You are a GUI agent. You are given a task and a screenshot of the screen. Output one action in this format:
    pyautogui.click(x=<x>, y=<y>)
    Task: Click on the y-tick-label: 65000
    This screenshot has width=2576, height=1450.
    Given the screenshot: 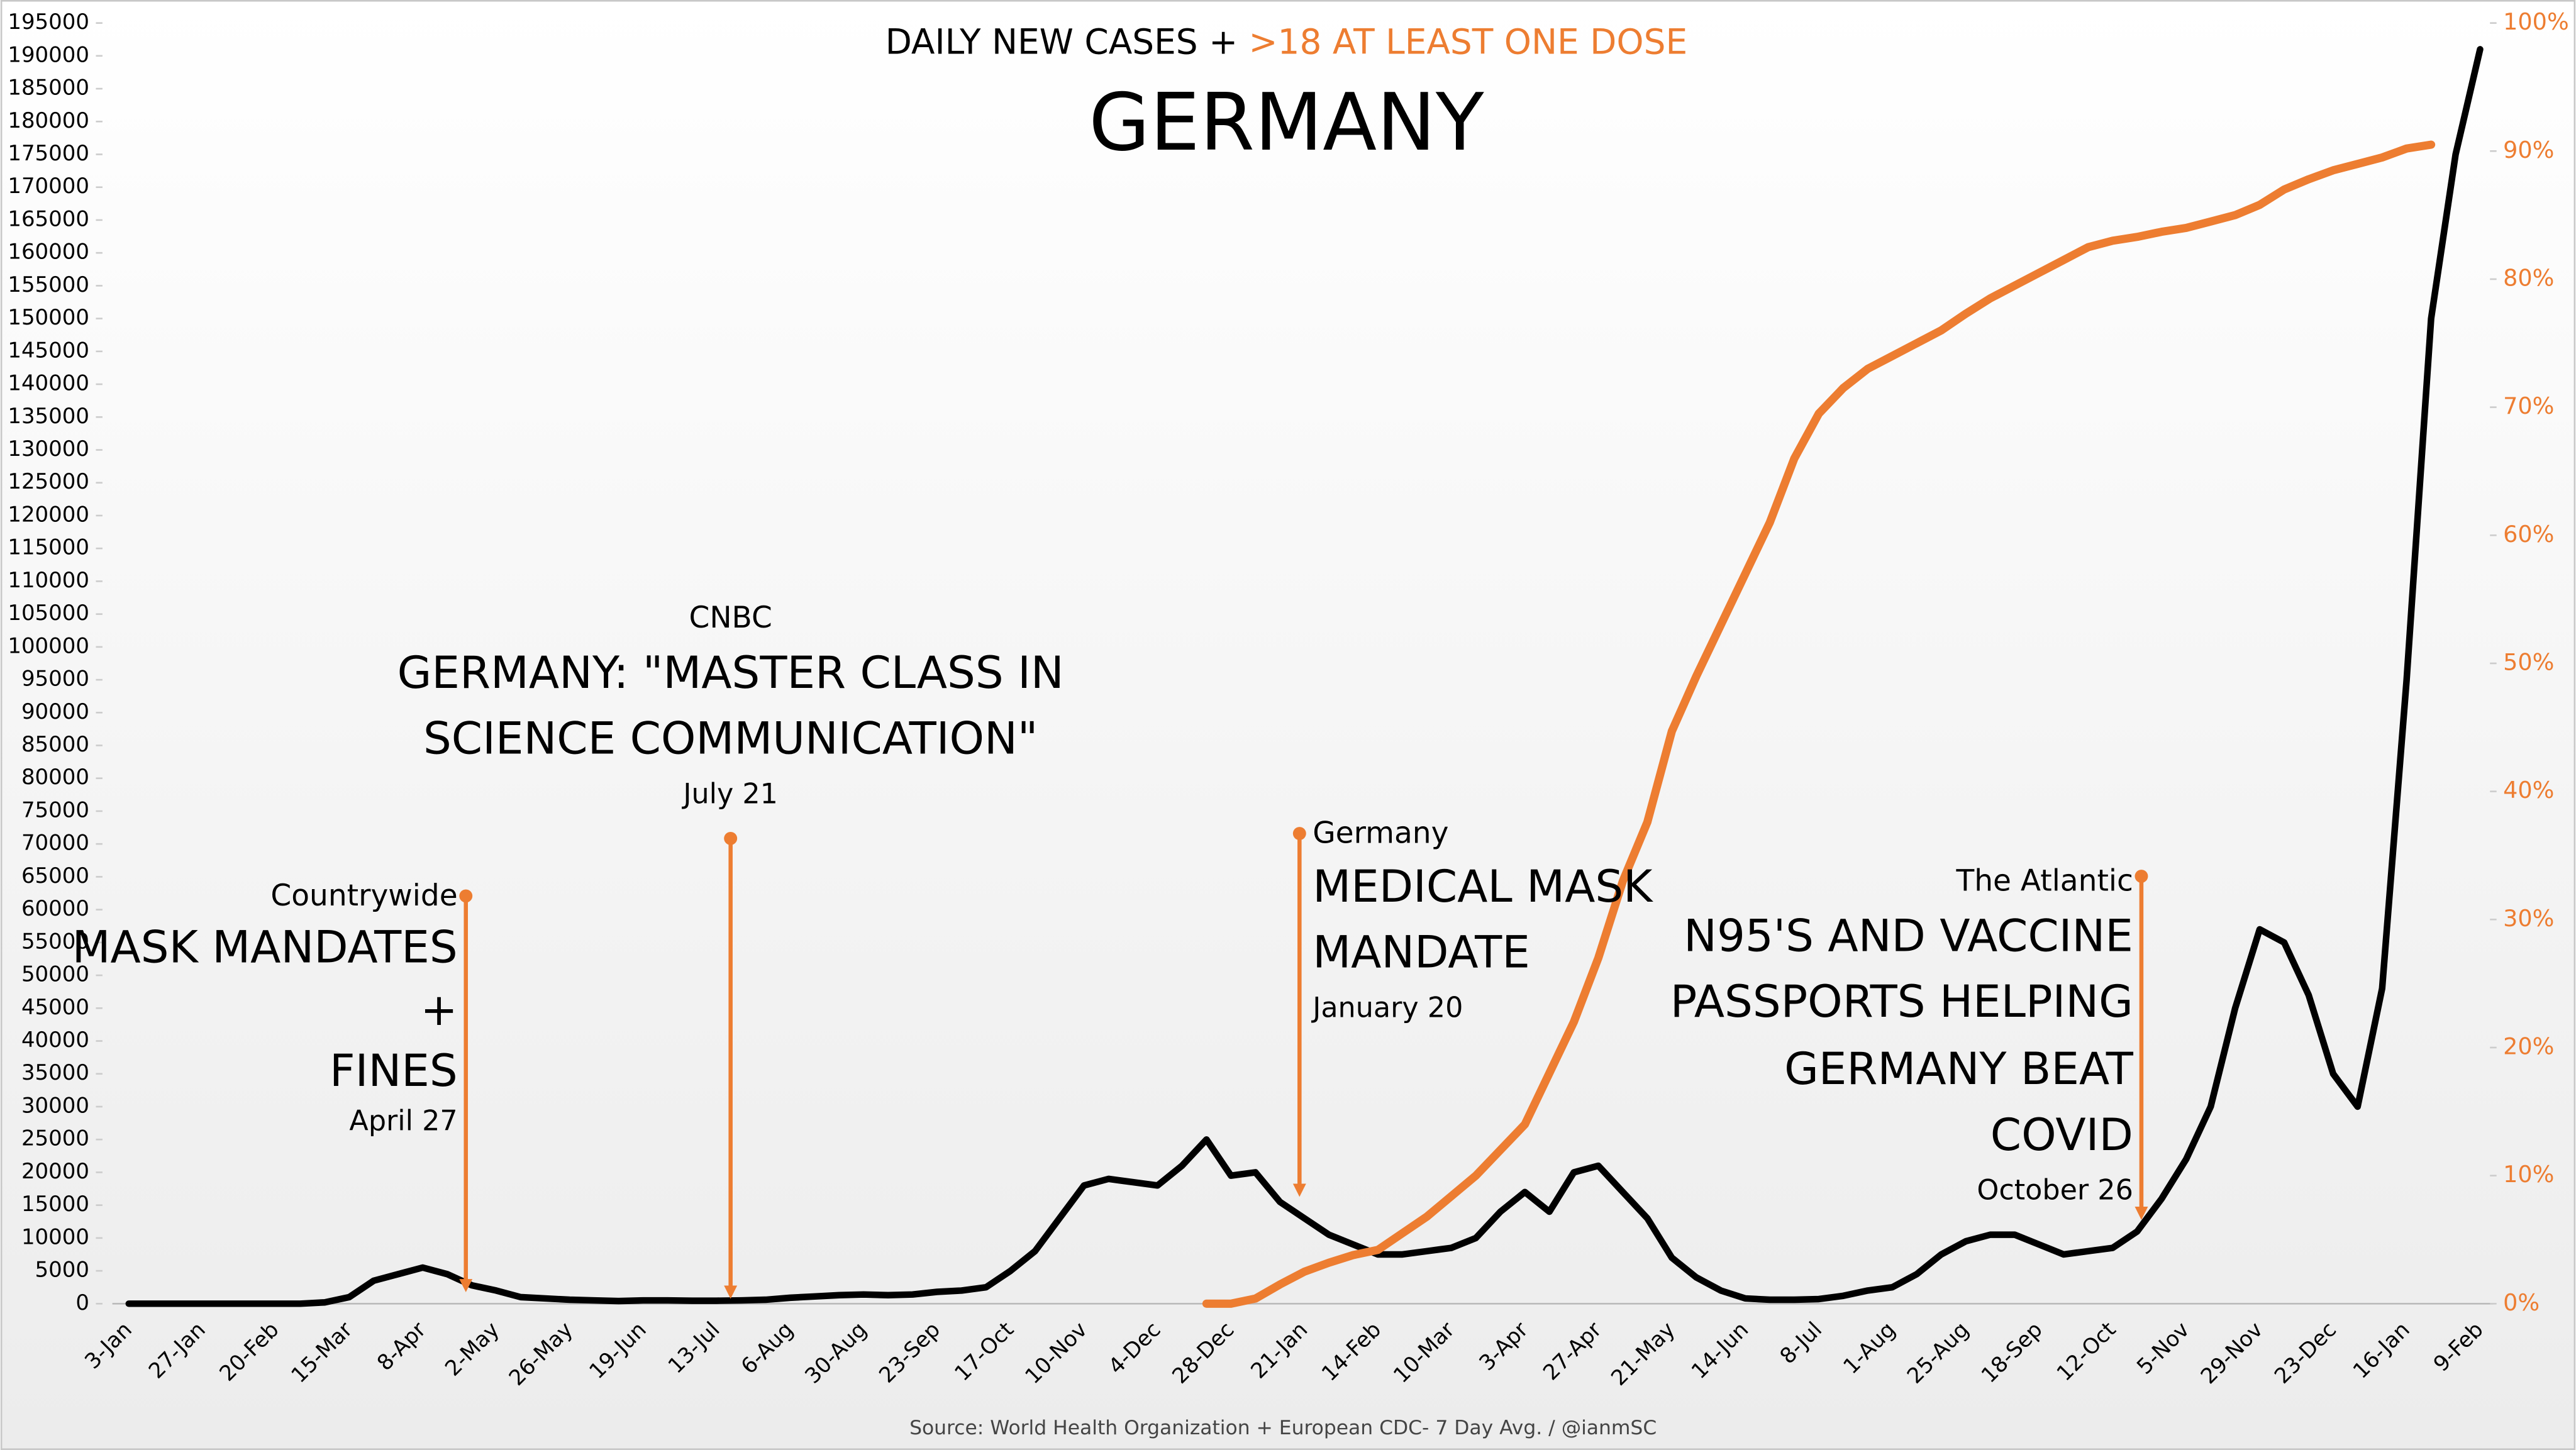 What is the action you would take?
    pyautogui.click(x=55, y=875)
    